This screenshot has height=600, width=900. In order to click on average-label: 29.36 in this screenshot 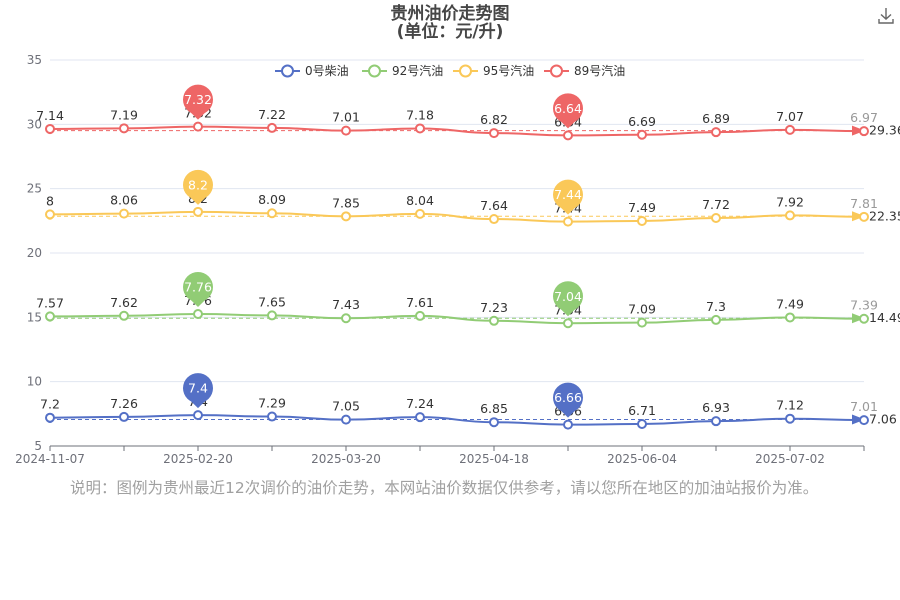, I will do `click(884, 130)`.